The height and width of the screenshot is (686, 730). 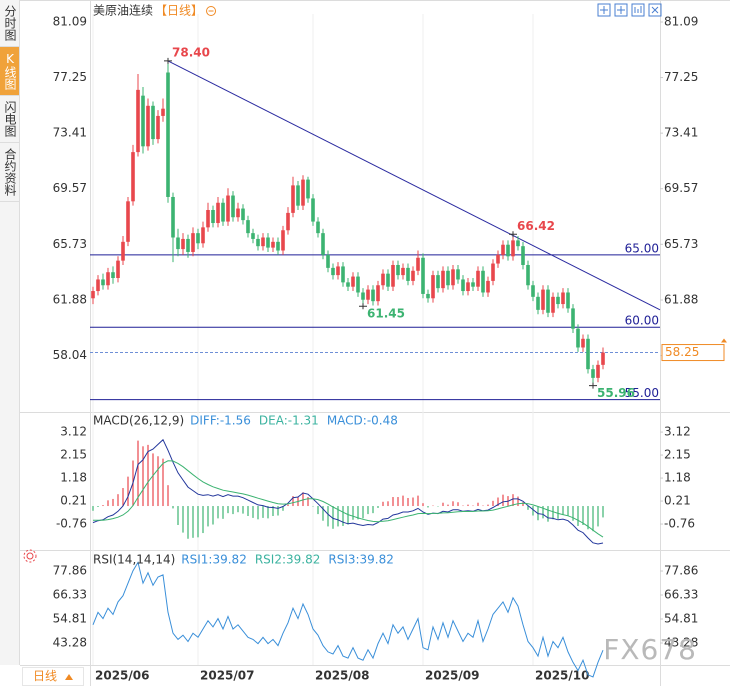 I want to click on y-tick-label: 1.18, so click(x=73, y=478).